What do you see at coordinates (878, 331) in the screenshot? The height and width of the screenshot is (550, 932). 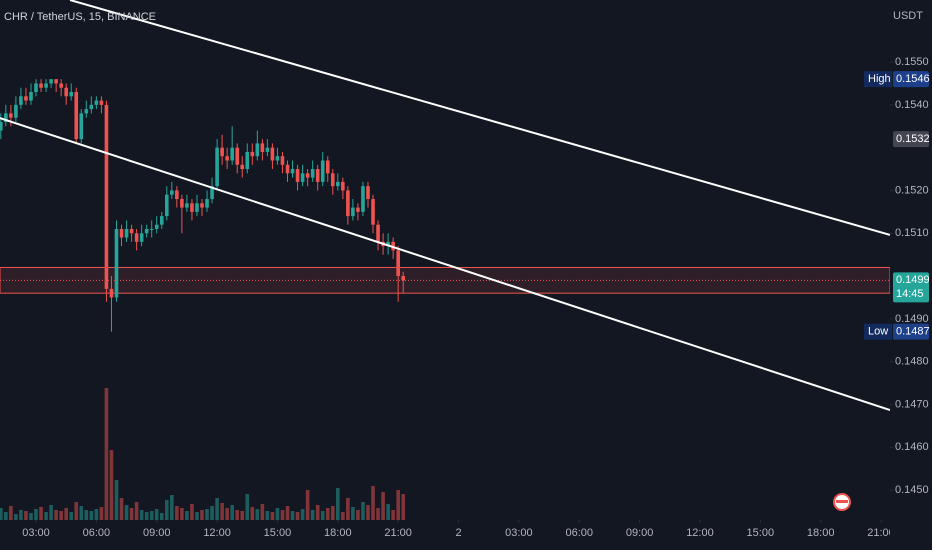 I see `low-label-box` at bounding box center [878, 331].